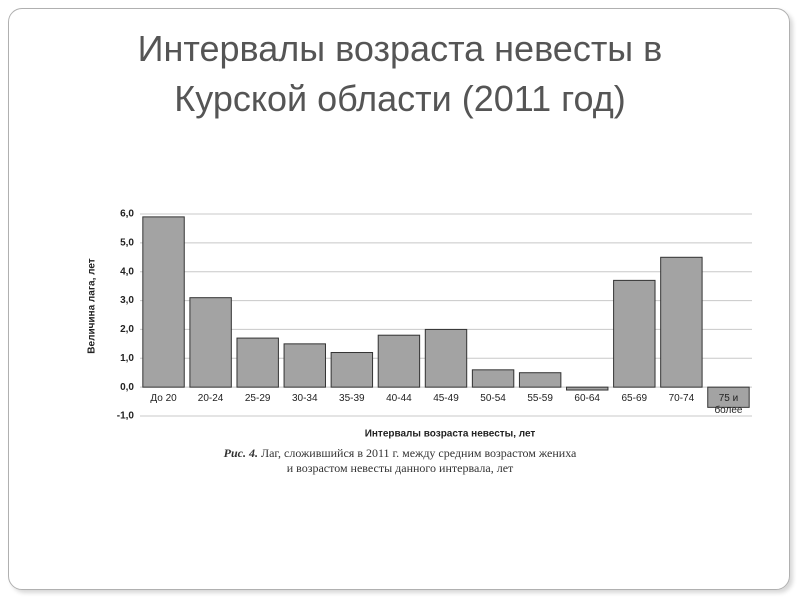 This screenshot has width=800, height=600. What do you see at coordinates (728, 405) in the screenshot?
I see `x-tick-label: 75 и более` at bounding box center [728, 405].